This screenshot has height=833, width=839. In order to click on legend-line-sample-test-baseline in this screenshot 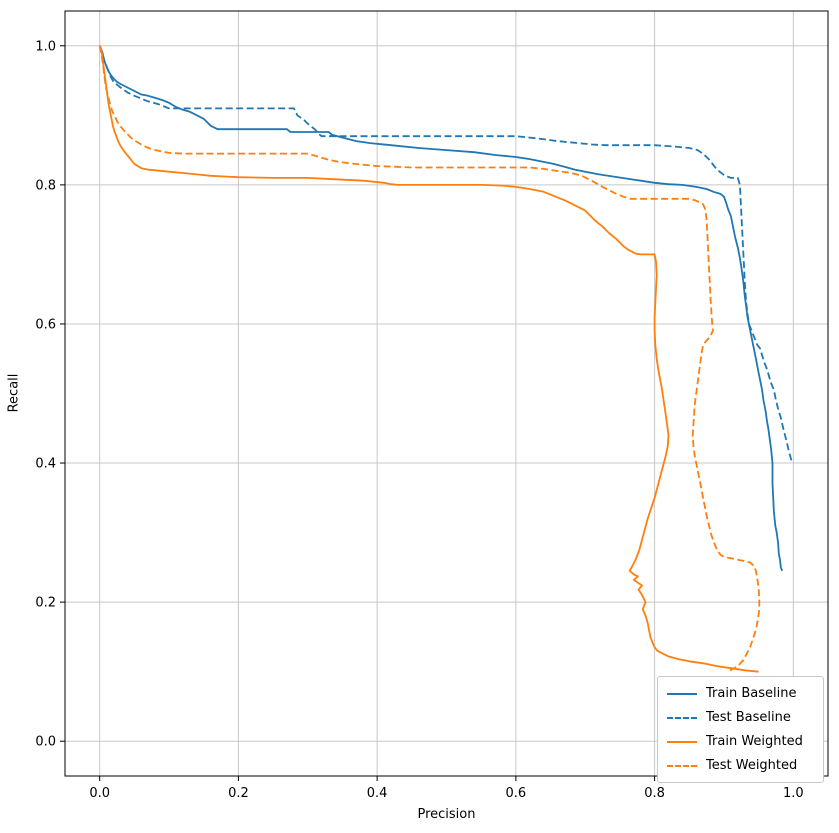, I will do `click(682, 717)`.